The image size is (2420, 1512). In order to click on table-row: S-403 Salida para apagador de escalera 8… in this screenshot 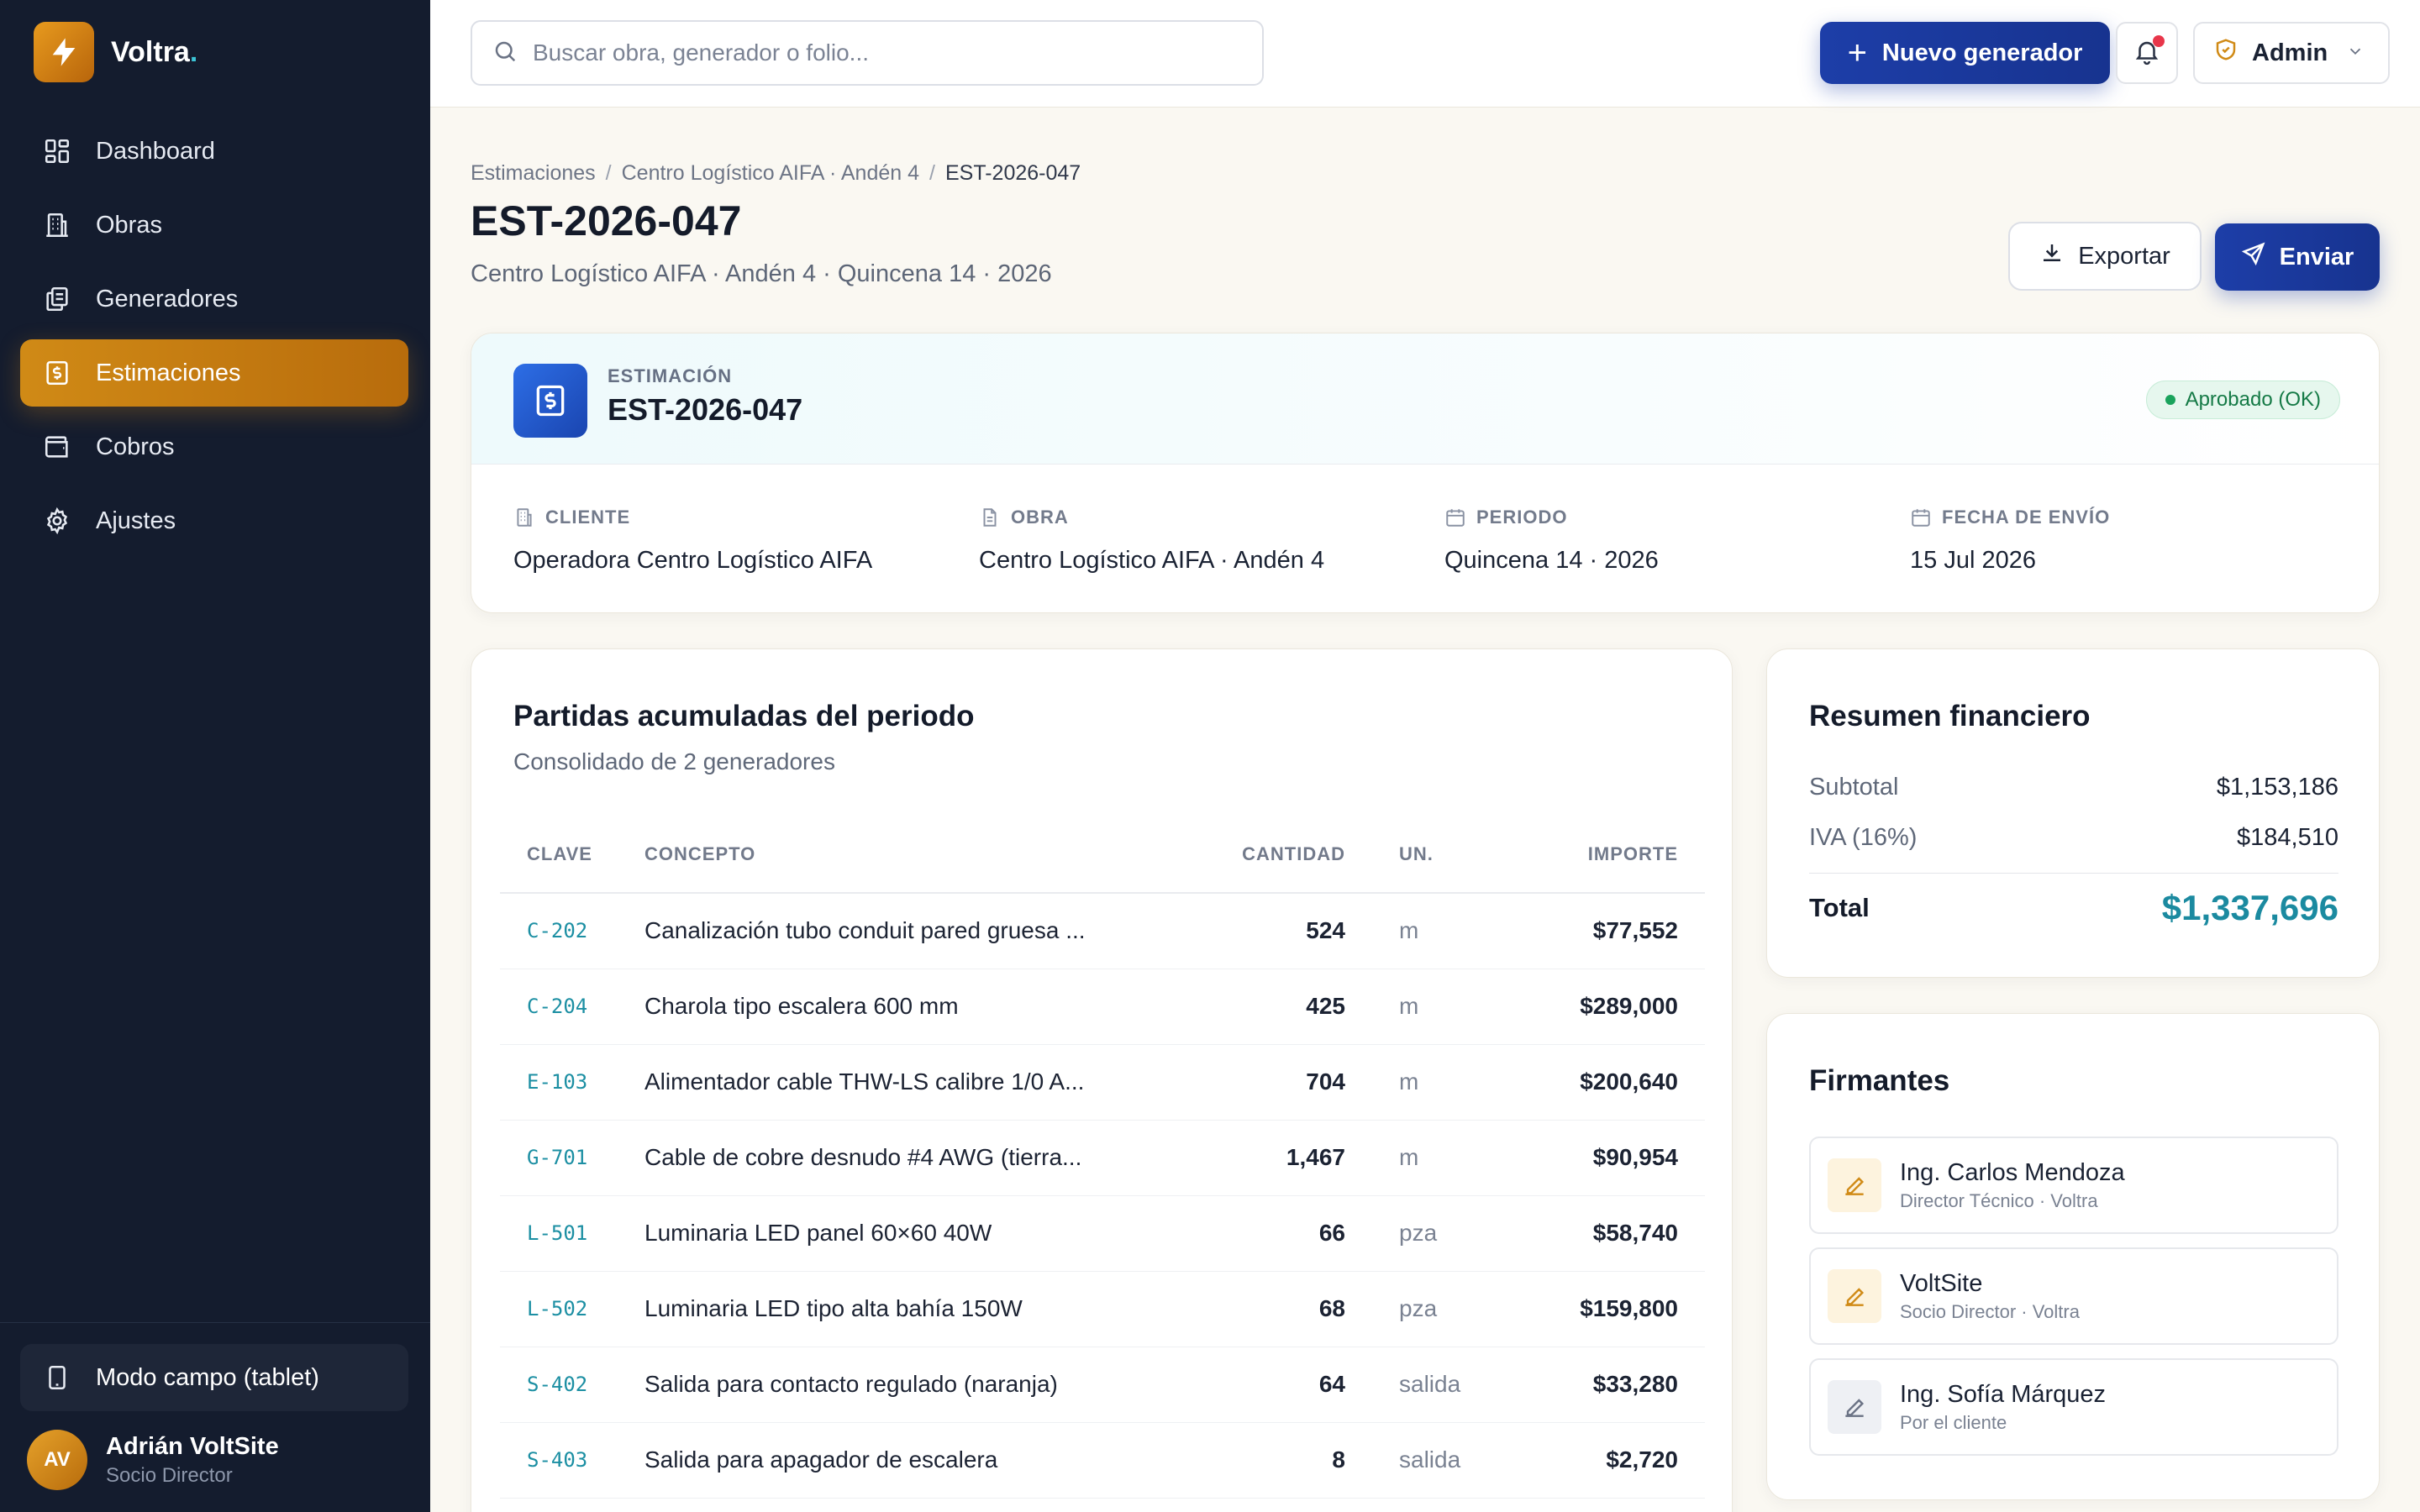, I will do `click(1103, 1460)`.